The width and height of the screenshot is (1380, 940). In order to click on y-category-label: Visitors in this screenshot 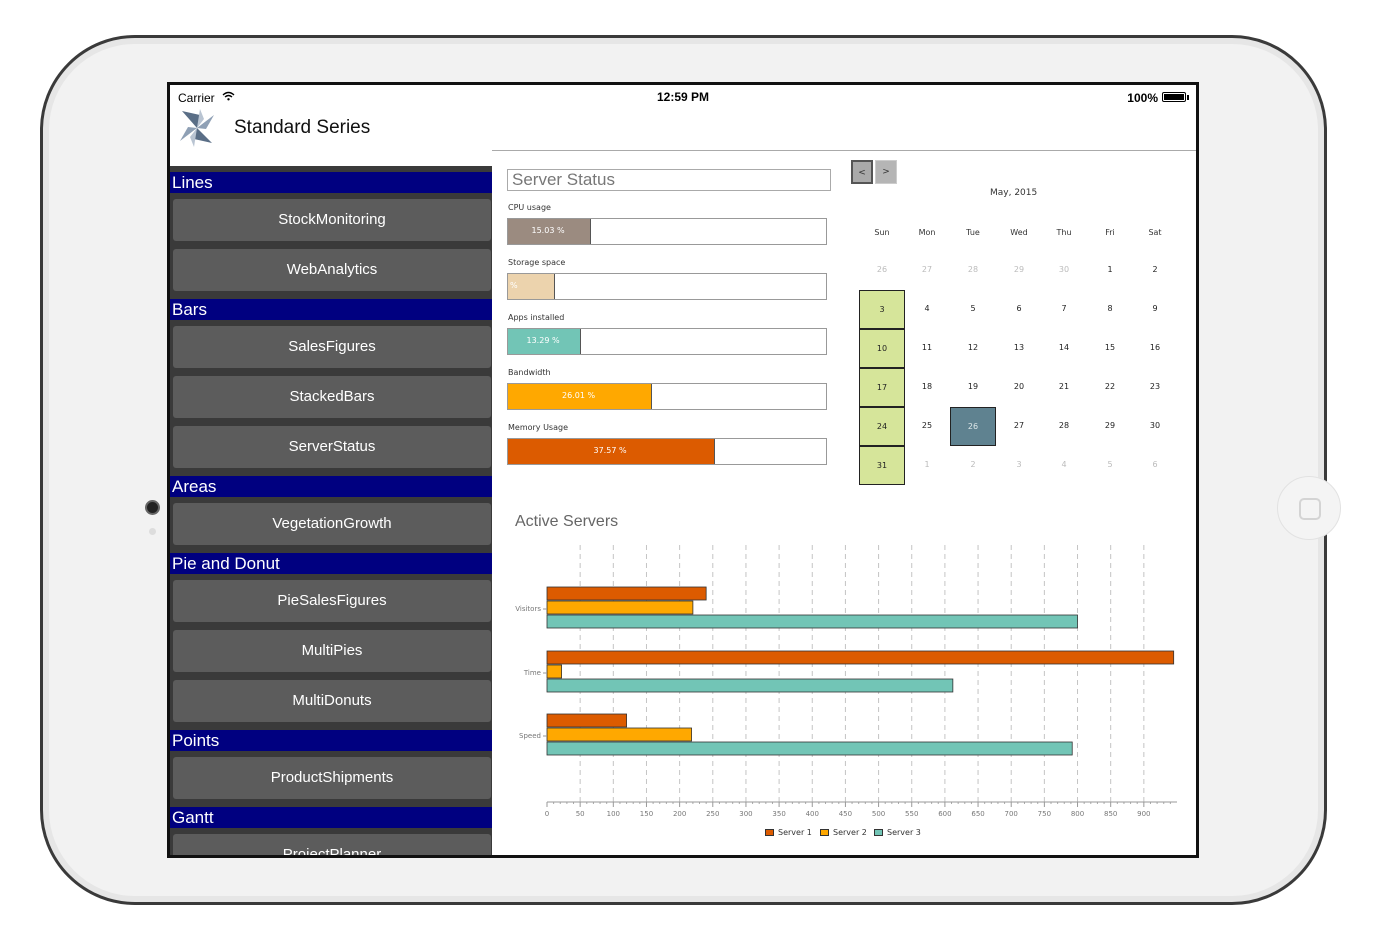, I will do `click(528, 609)`.